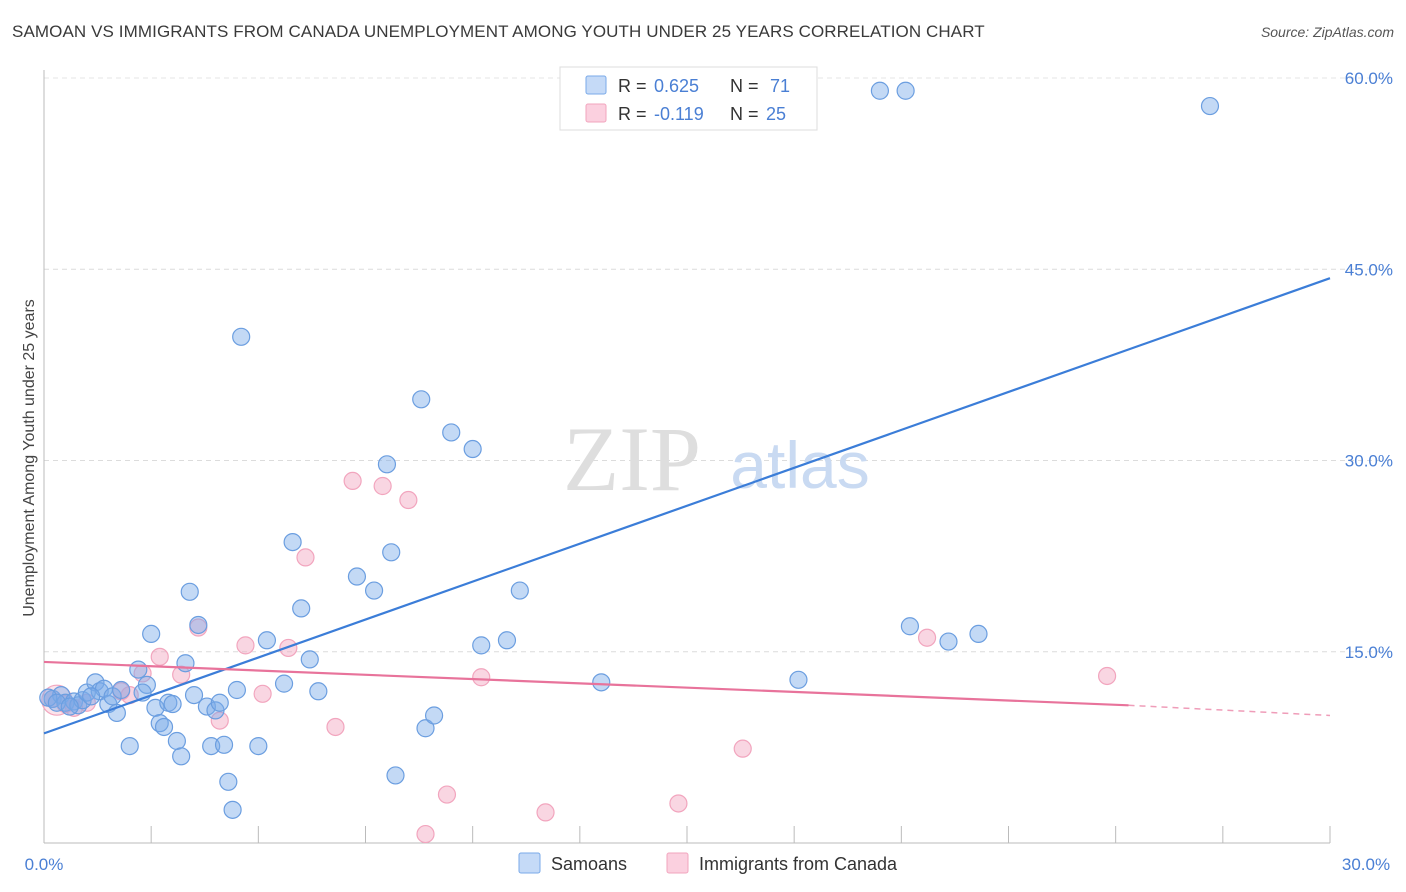  Describe the element at coordinates (780, 86) in the screenshot. I see `stats-blue-n-value: 71` at that location.